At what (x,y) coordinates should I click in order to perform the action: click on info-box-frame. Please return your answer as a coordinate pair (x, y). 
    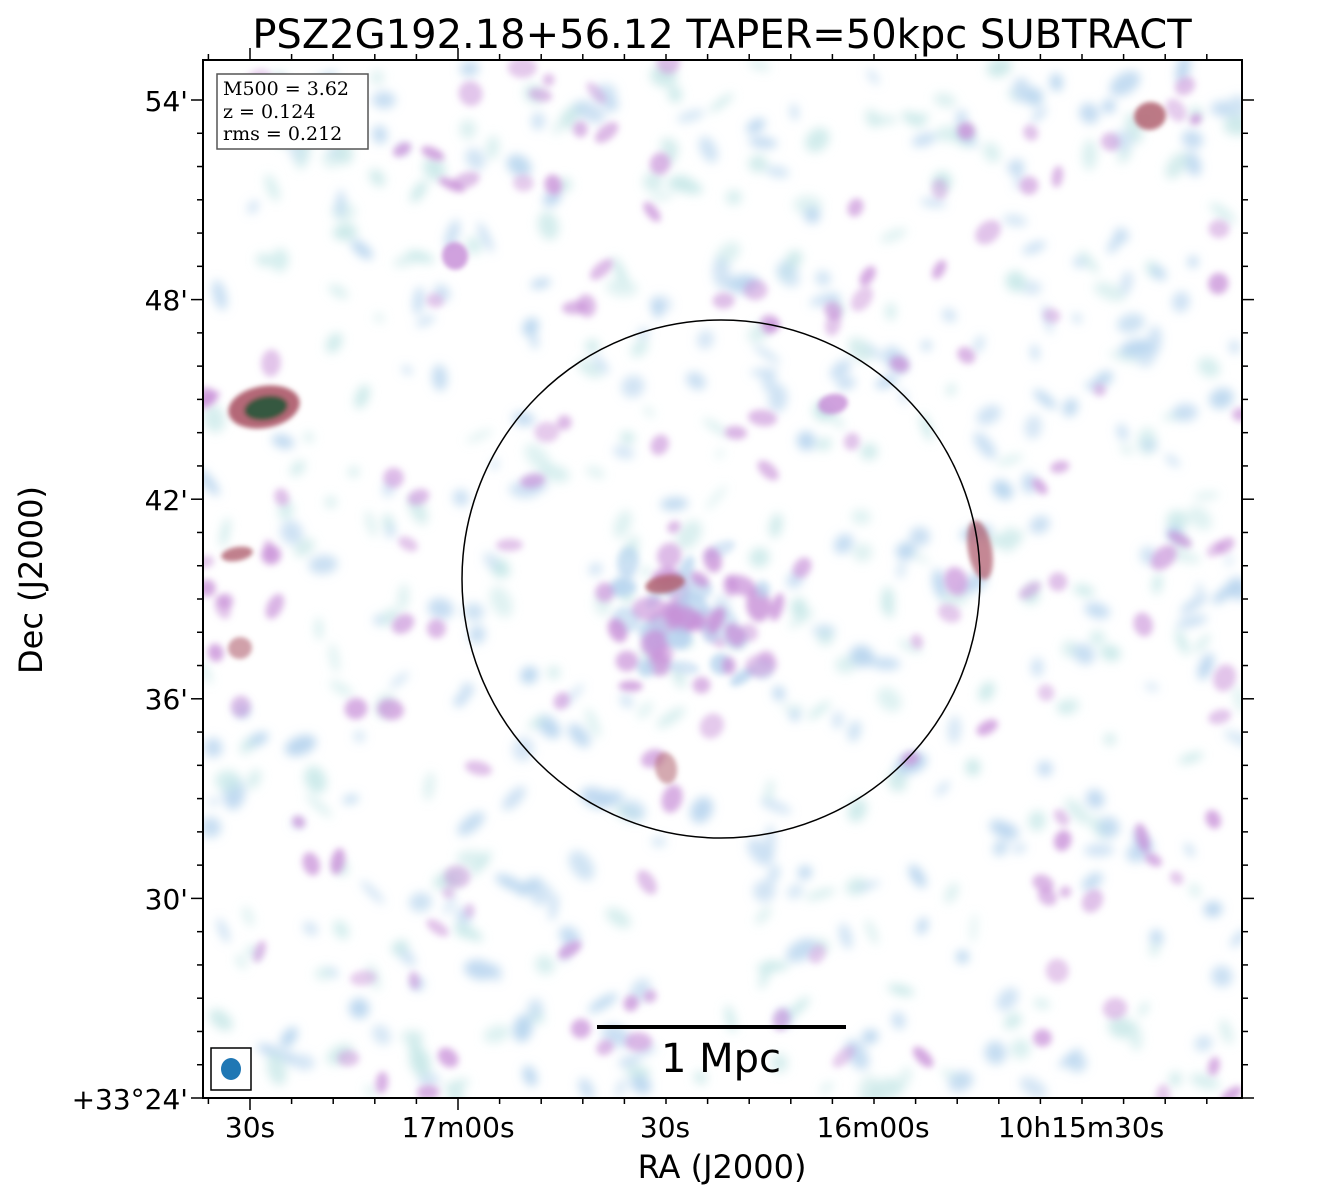
    Looking at the image, I should click on (292, 111).